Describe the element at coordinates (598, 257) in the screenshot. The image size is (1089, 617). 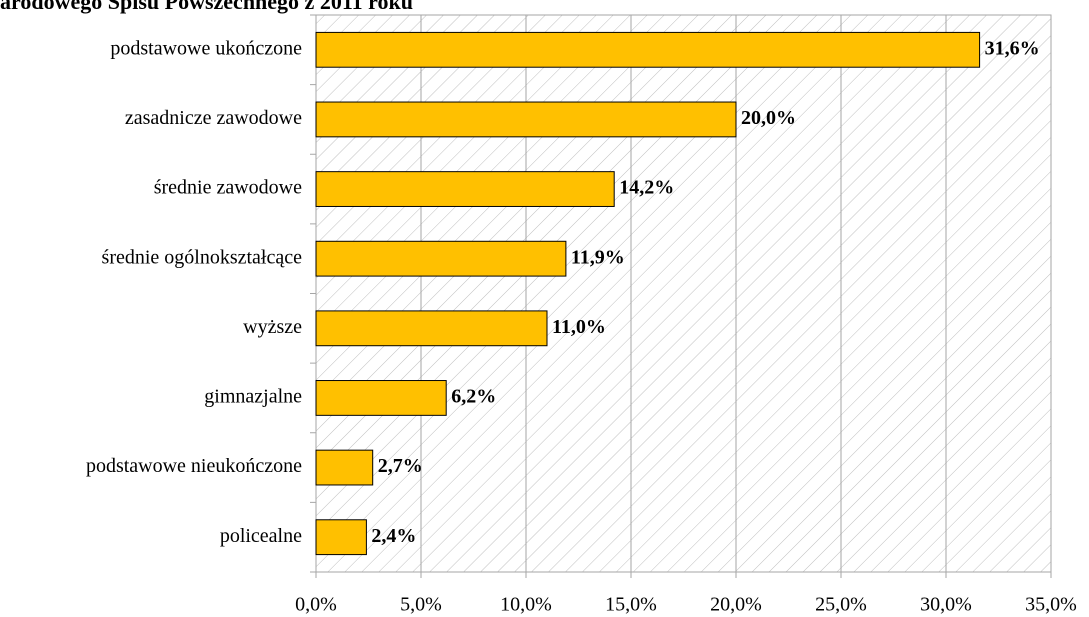
I see `value-label: 11,9%` at that location.